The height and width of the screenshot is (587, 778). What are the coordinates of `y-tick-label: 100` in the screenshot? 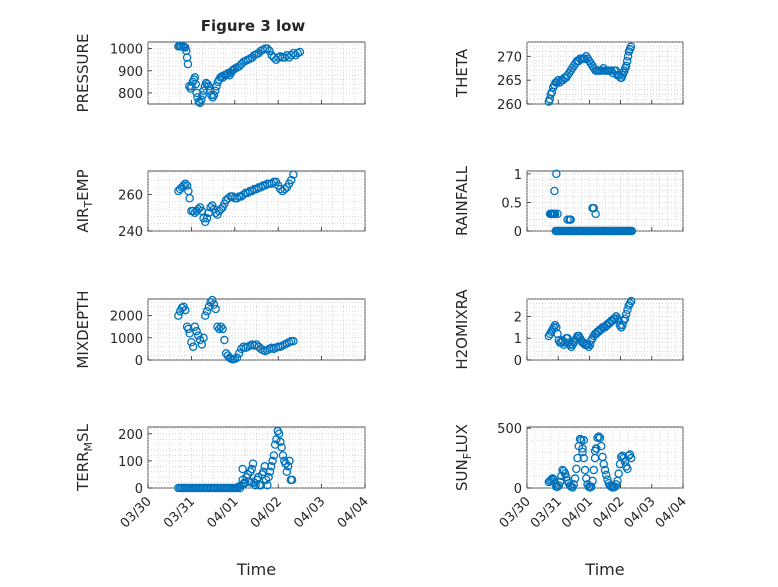 It's located at (130, 462).